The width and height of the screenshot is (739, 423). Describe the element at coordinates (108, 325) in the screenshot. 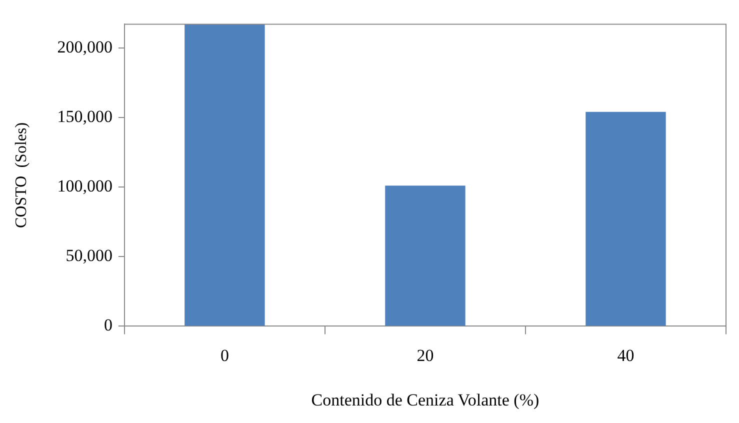

I see `y-tick-label: 0` at that location.